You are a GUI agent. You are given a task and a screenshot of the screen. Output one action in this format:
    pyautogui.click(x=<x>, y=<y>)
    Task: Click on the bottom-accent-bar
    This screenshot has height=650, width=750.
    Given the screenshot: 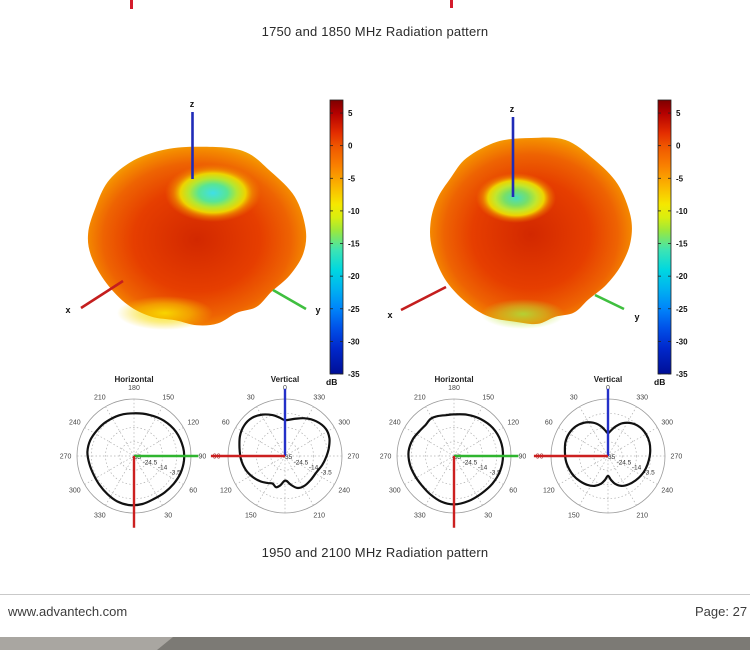 What is the action you would take?
    pyautogui.click(x=375, y=643)
    